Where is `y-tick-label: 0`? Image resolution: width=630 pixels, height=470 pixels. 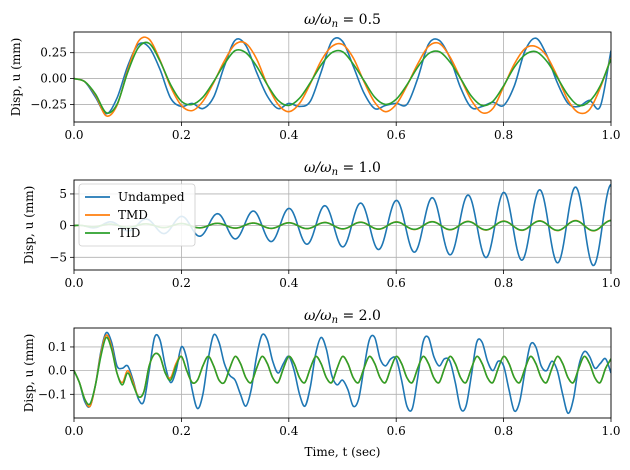 y-tick-label: 0 is located at coordinates (63, 226).